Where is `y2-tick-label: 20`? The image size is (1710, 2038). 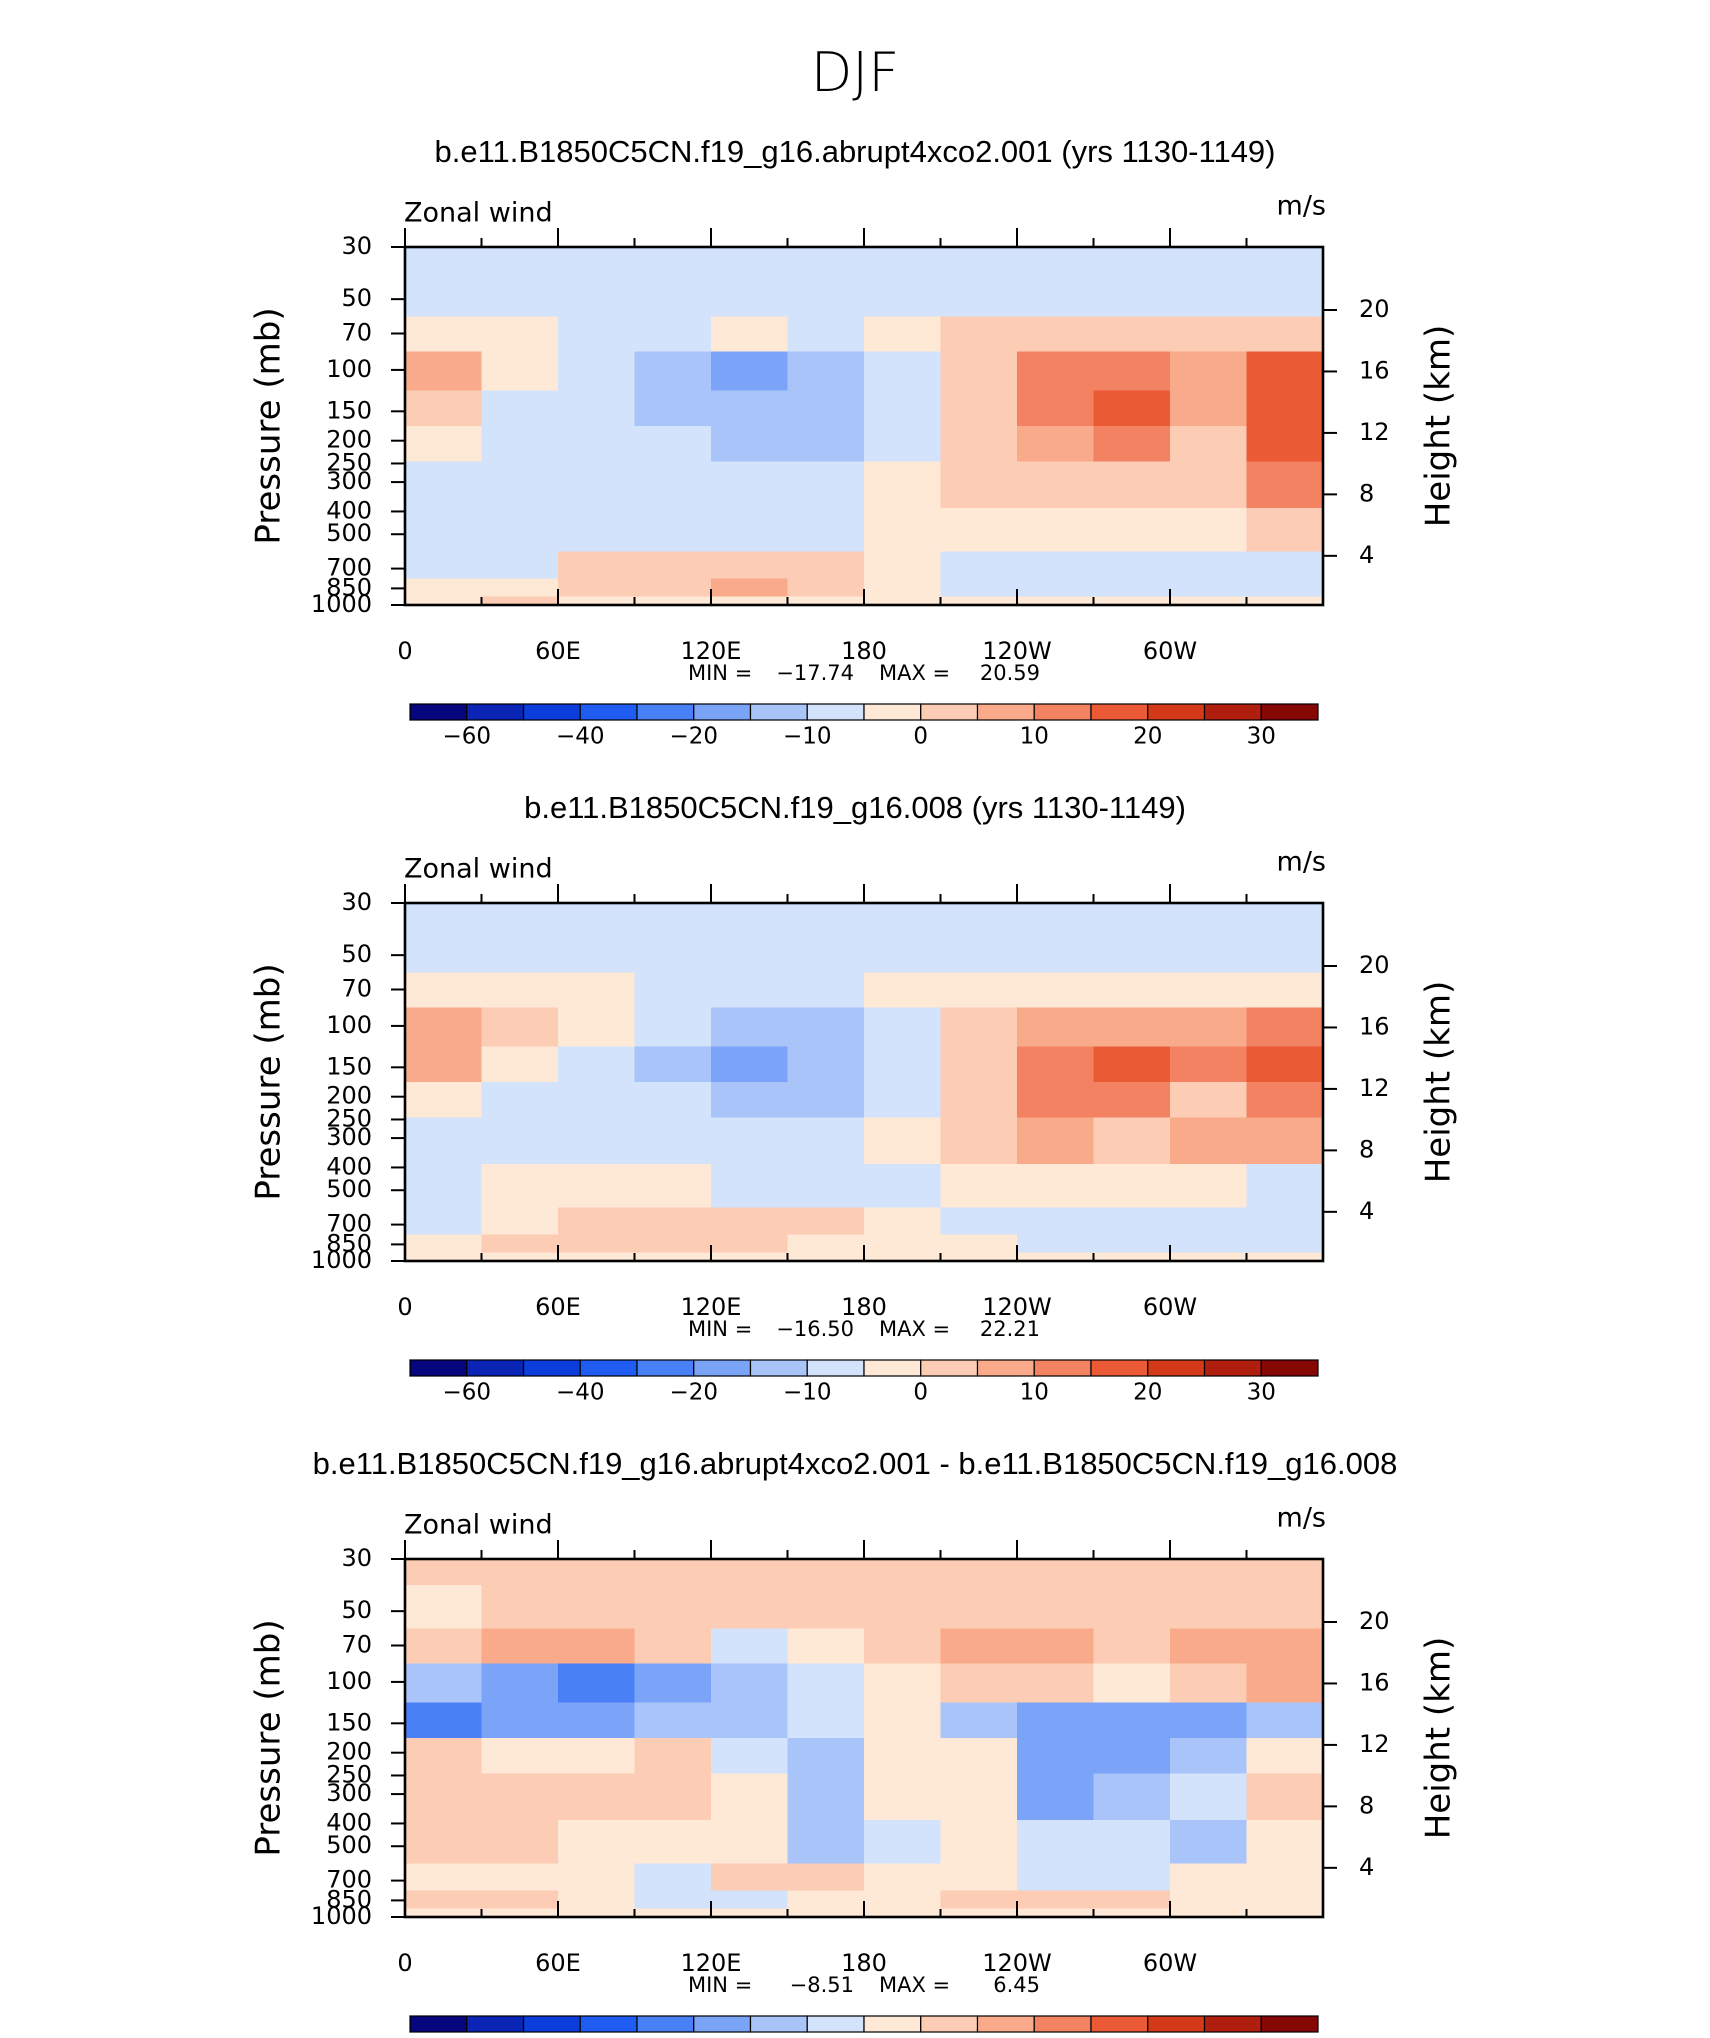 y2-tick-label: 20 is located at coordinates (1374, 1621).